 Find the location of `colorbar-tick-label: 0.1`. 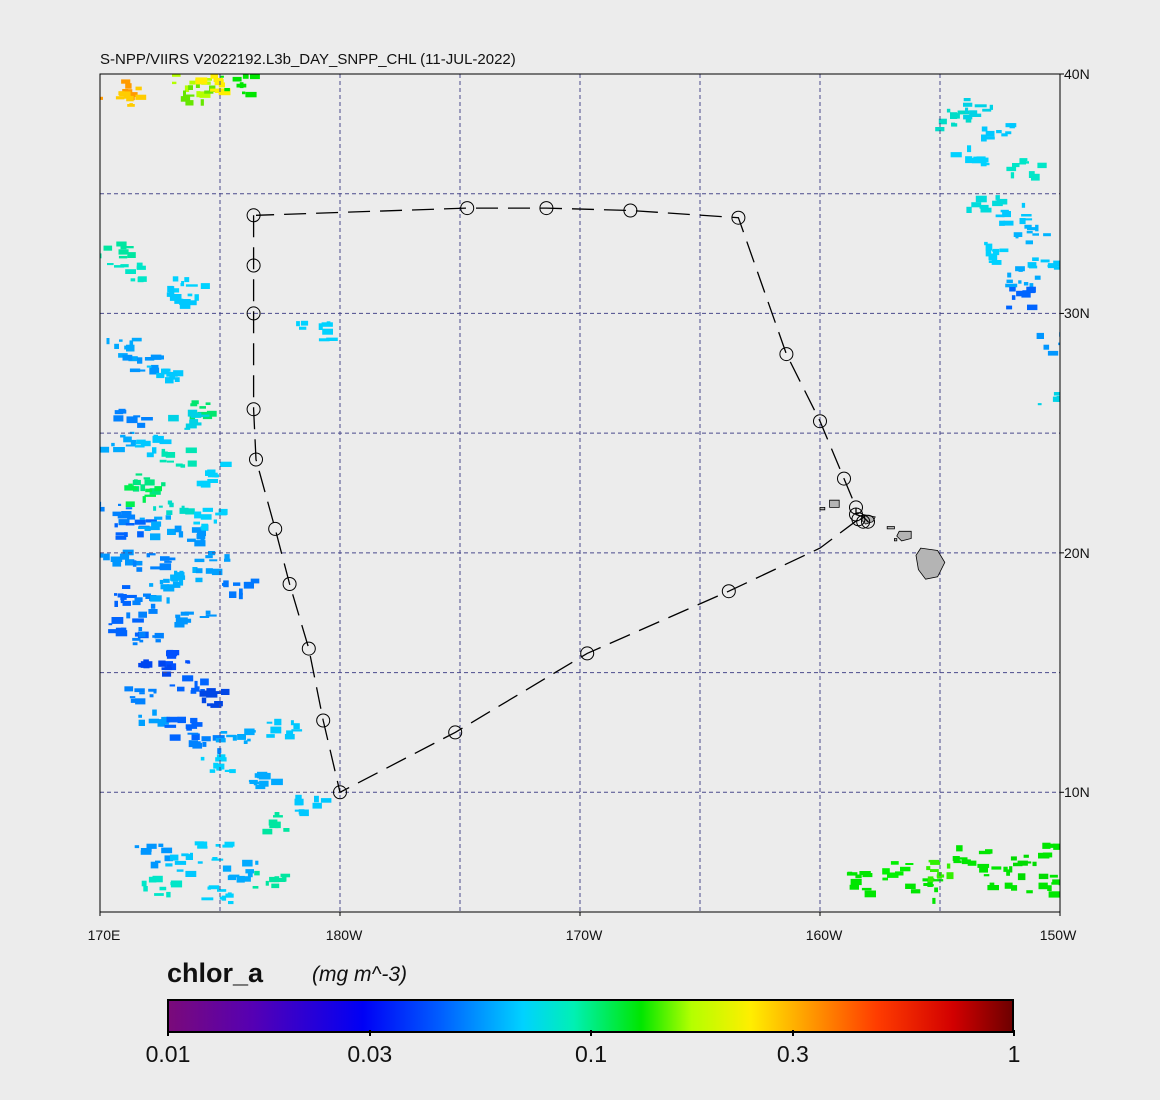

colorbar-tick-label: 0.1 is located at coordinates (591, 1054).